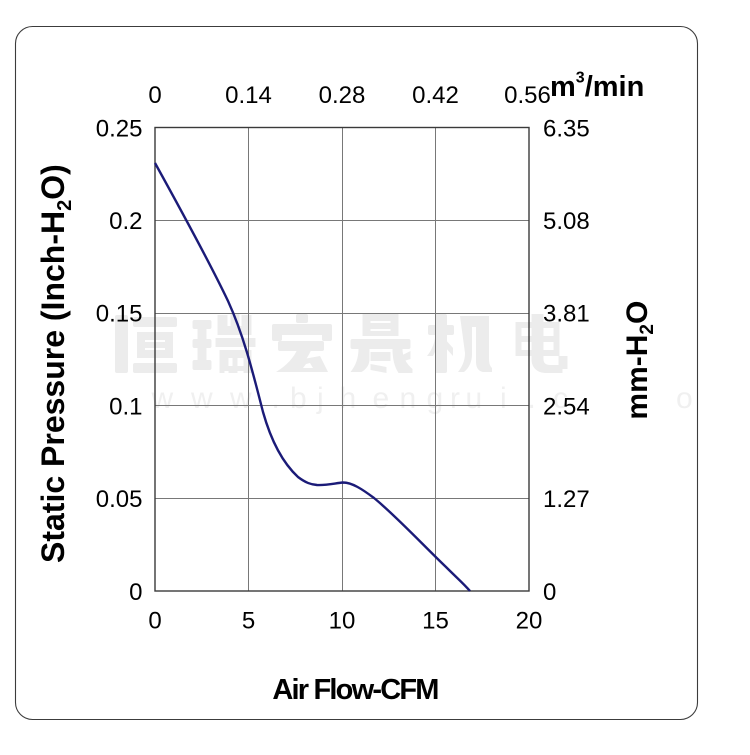  Describe the element at coordinates (125, 406) in the screenshot. I see `svg-text: 0.1` at that location.